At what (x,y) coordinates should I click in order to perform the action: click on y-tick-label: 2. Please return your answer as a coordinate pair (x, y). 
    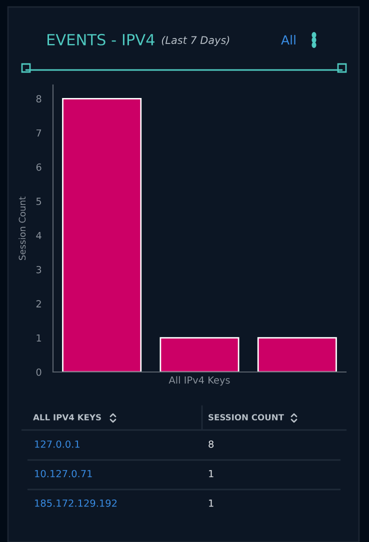
    Looking at the image, I should click on (38, 304).